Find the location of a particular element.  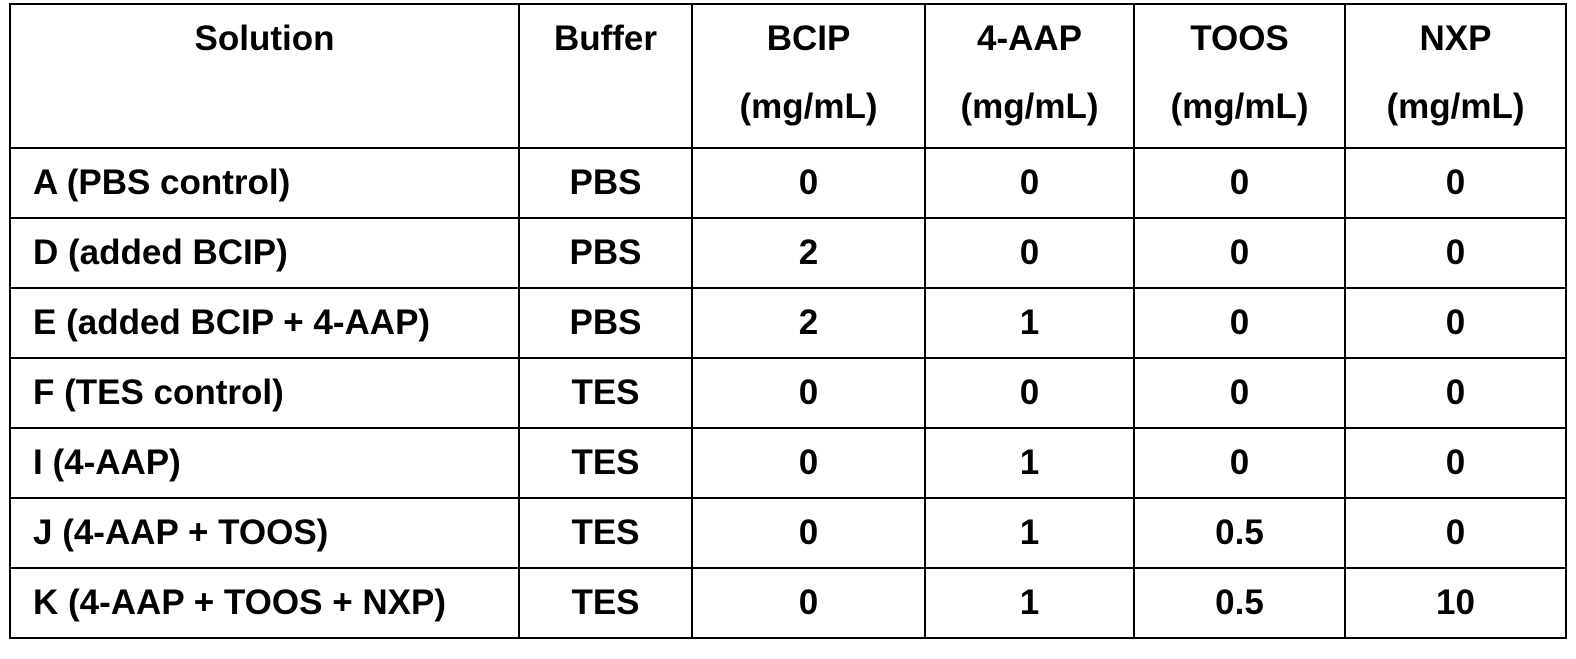

table-row: E (added BCIP + 4-AAP) PBS 2 1 0 0 is located at coordinates (788, 323).